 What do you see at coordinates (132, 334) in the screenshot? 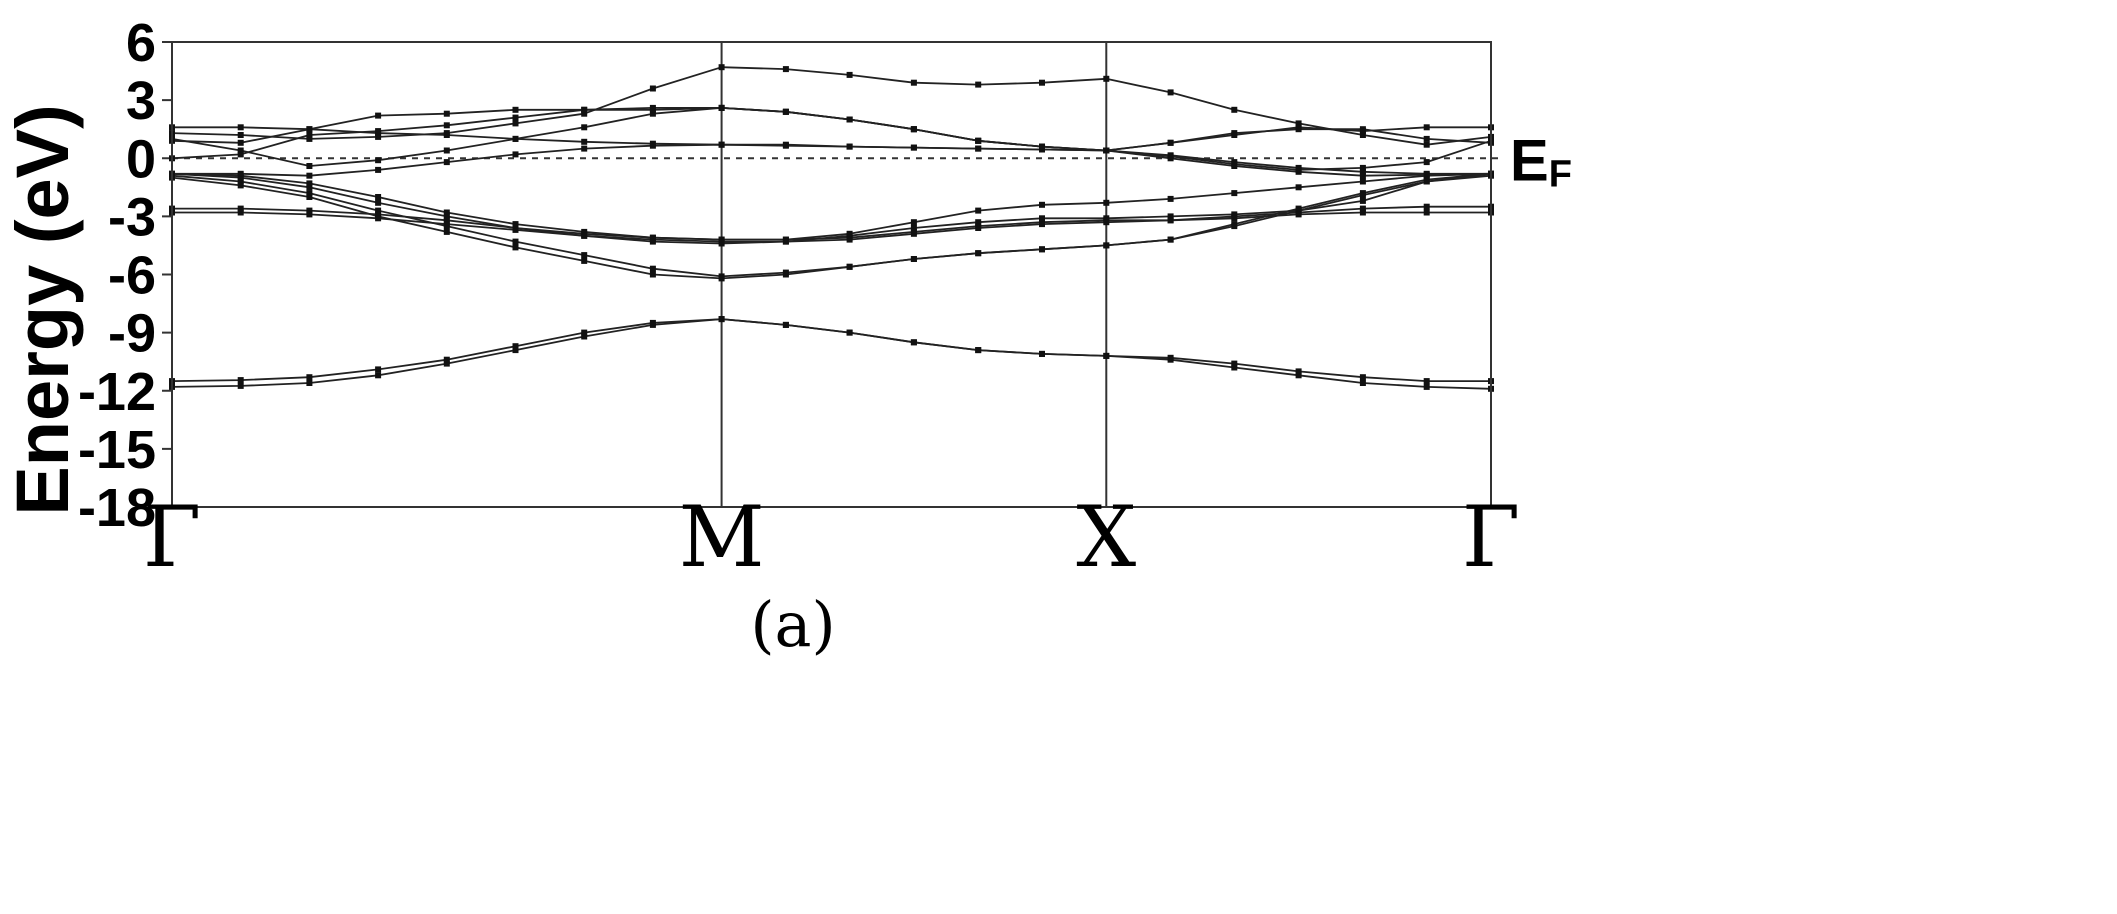
I see `y-tick-label: -9` at bounding box center [132, 334].